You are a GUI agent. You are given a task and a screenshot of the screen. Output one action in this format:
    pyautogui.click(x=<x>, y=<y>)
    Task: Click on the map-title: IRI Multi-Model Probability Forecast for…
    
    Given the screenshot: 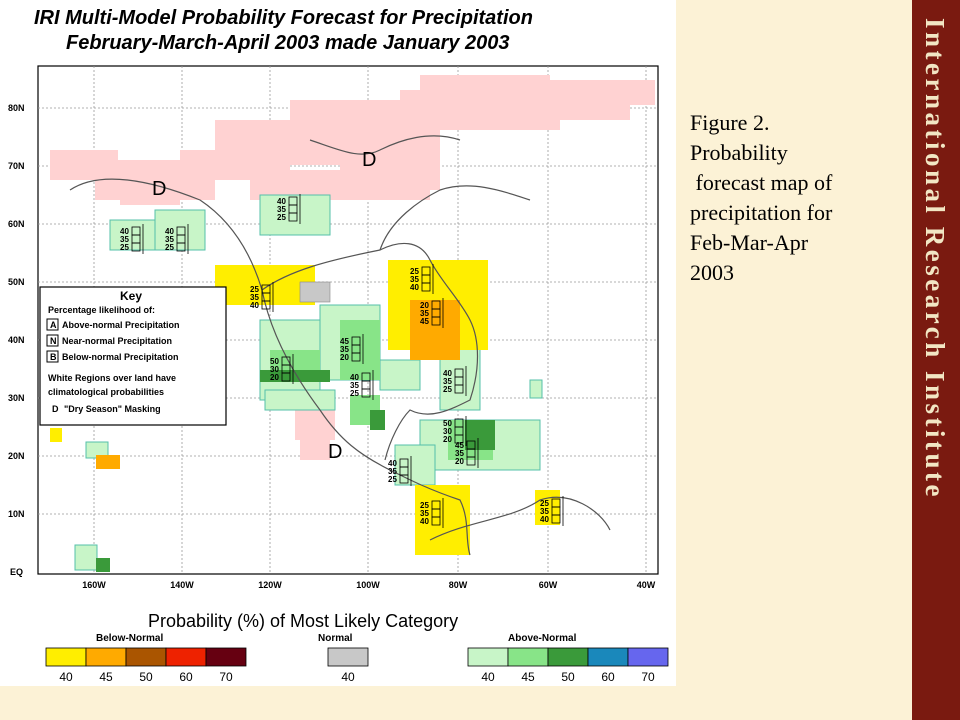 What is the action you would take?
    pyautogui.click(x=283, y=18)
    